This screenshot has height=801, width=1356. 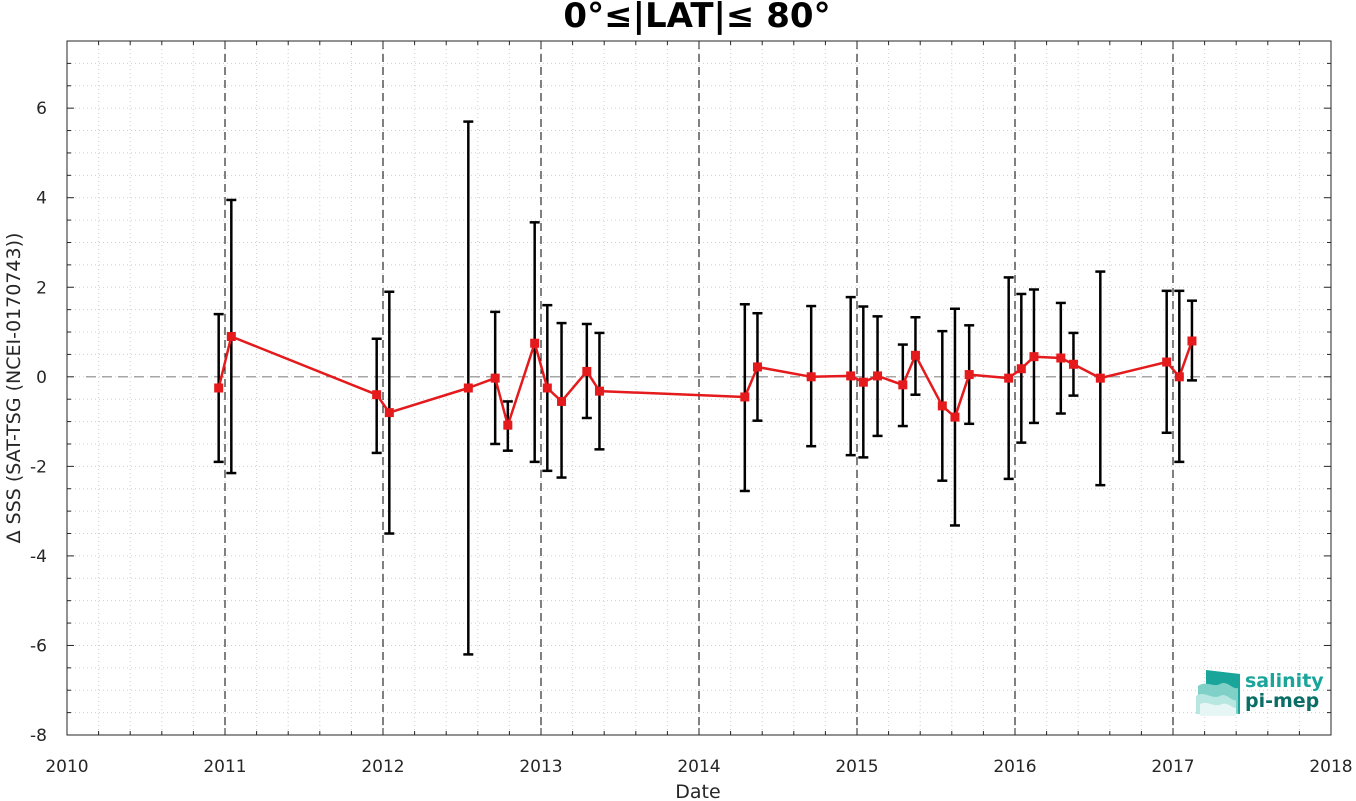 I want to click on wave-logo-icon, so click(x=1218, y=693).